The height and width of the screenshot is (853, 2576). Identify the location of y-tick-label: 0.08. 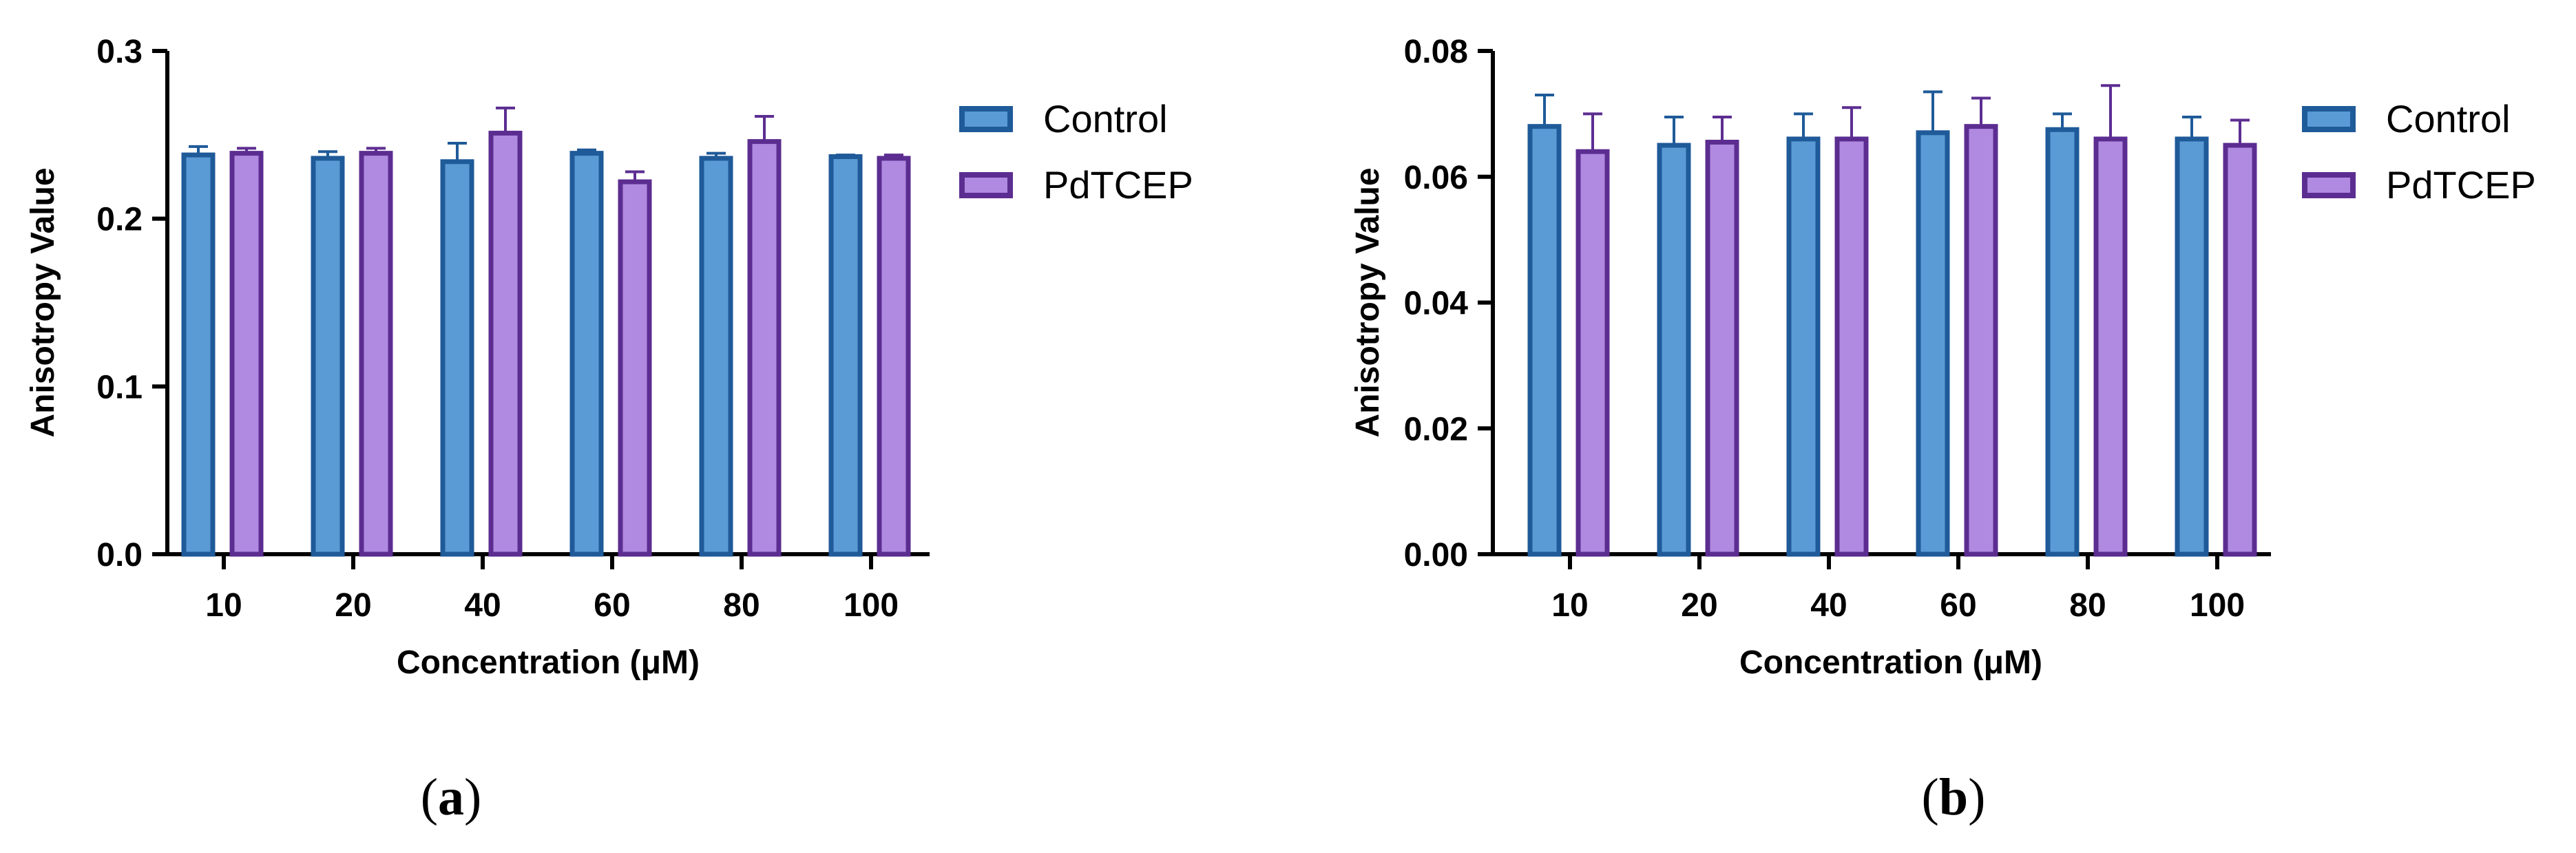
(1436, 52).